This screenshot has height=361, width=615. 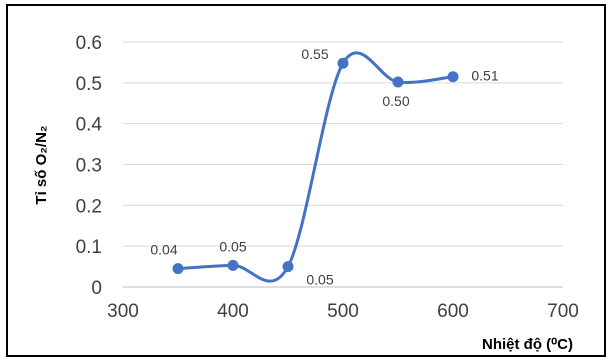 What do you see at coordinates (163, 250) in the screenshot?
I see `data-label: 0.04` at bounding box center [163, 250].